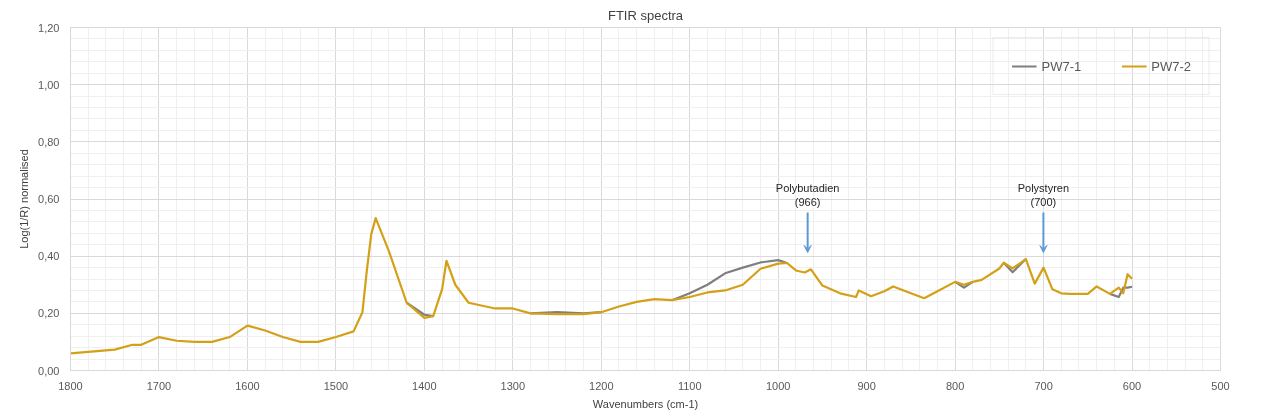 This screenshot has width=1268, height=420. Describe the element at coordinates (1132, 385) in the screenshot. I see `x-tick-label: 600` at that location.